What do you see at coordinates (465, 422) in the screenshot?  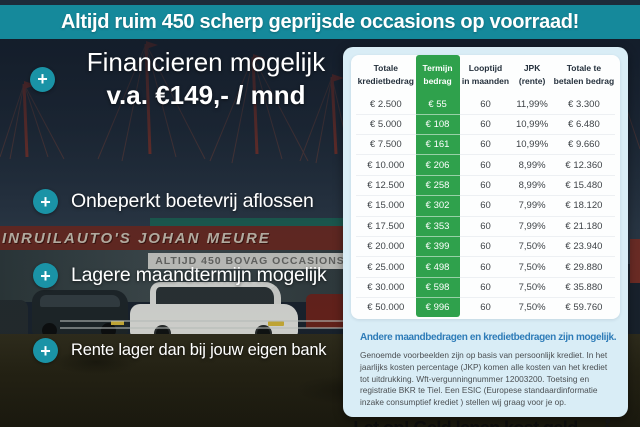 I see `credit-warning-text: Let op! Geld lenen kost geld` at bounding box center [465, 422].